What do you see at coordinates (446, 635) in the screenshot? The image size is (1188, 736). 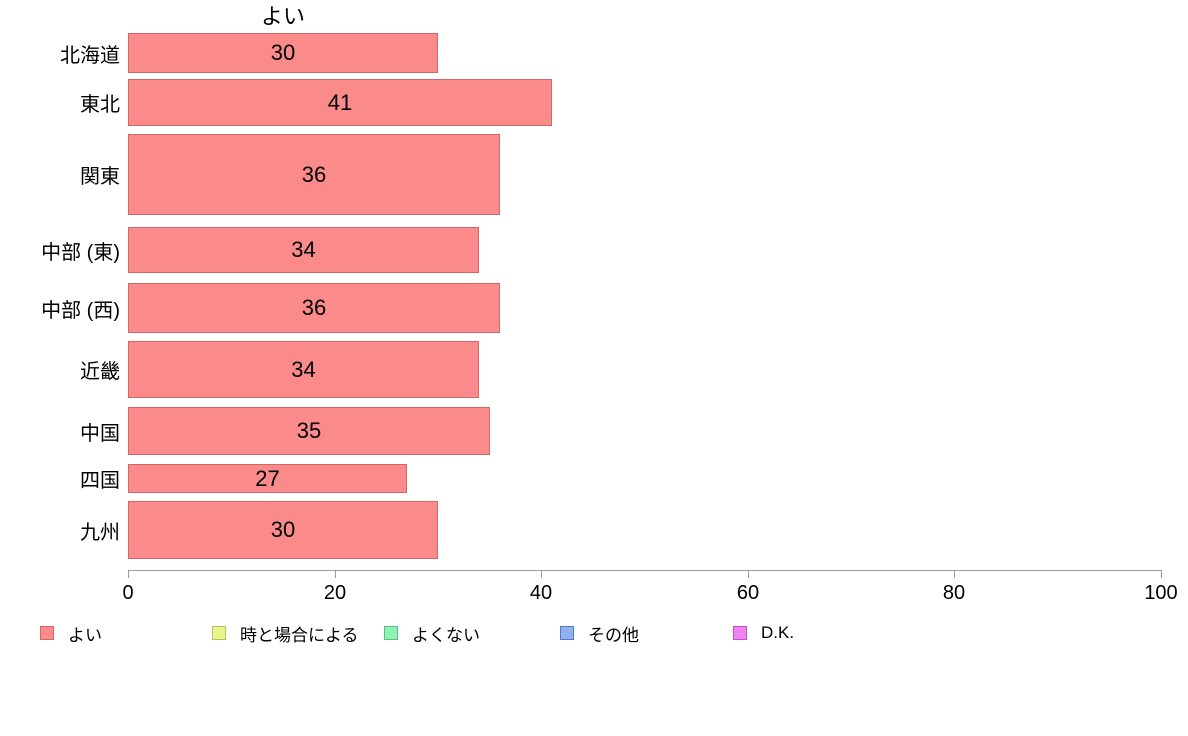 I see `legend-label: よくない` at bounding box center [446, 635].